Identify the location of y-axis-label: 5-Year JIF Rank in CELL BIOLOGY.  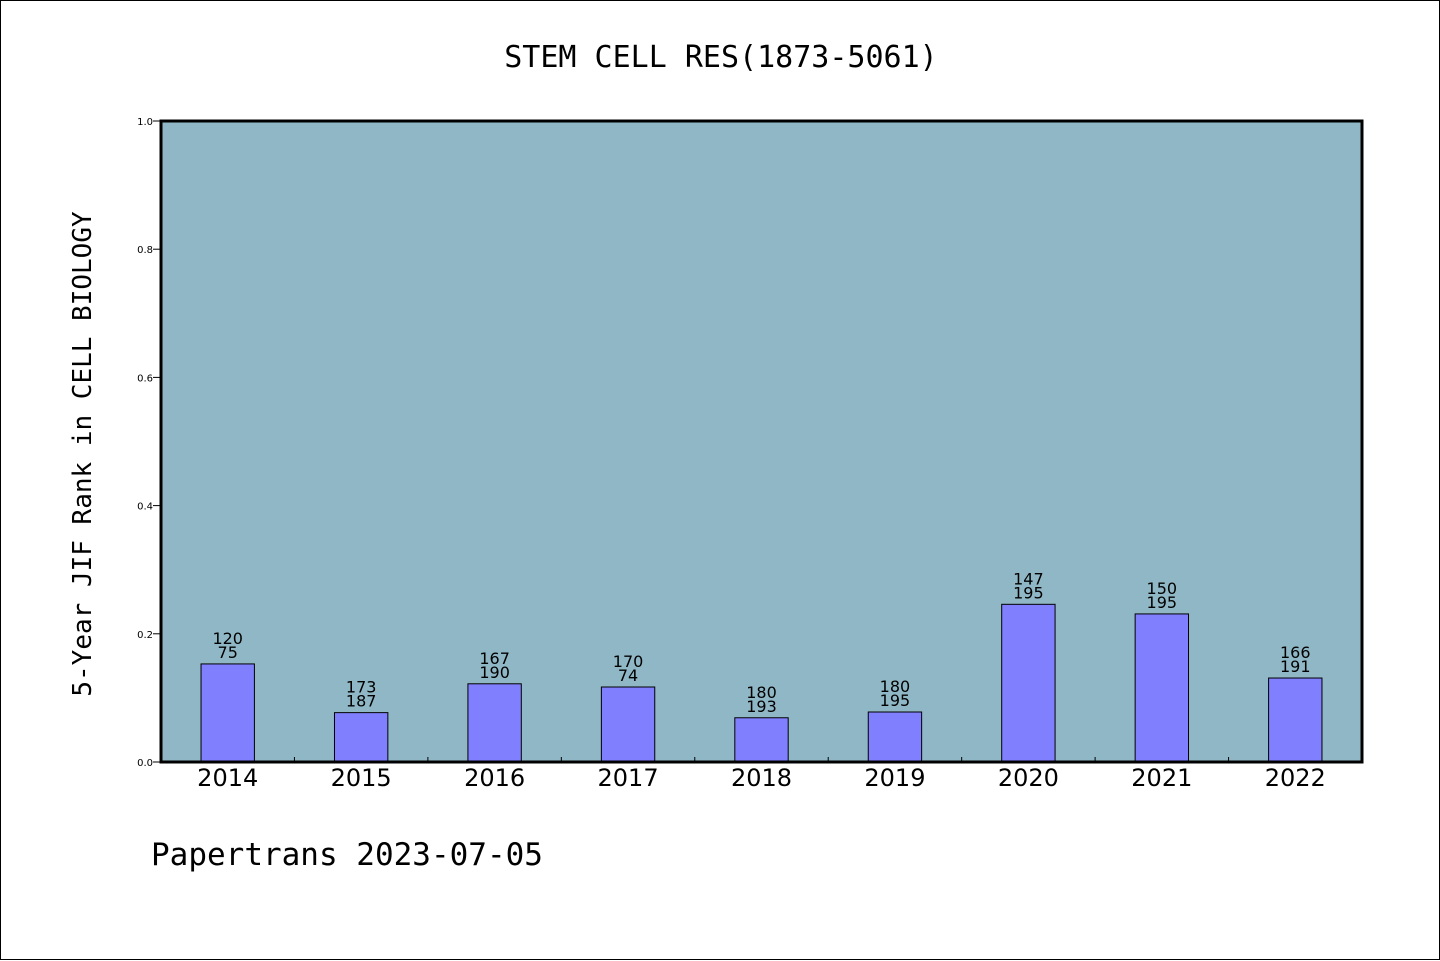
(83, 454).